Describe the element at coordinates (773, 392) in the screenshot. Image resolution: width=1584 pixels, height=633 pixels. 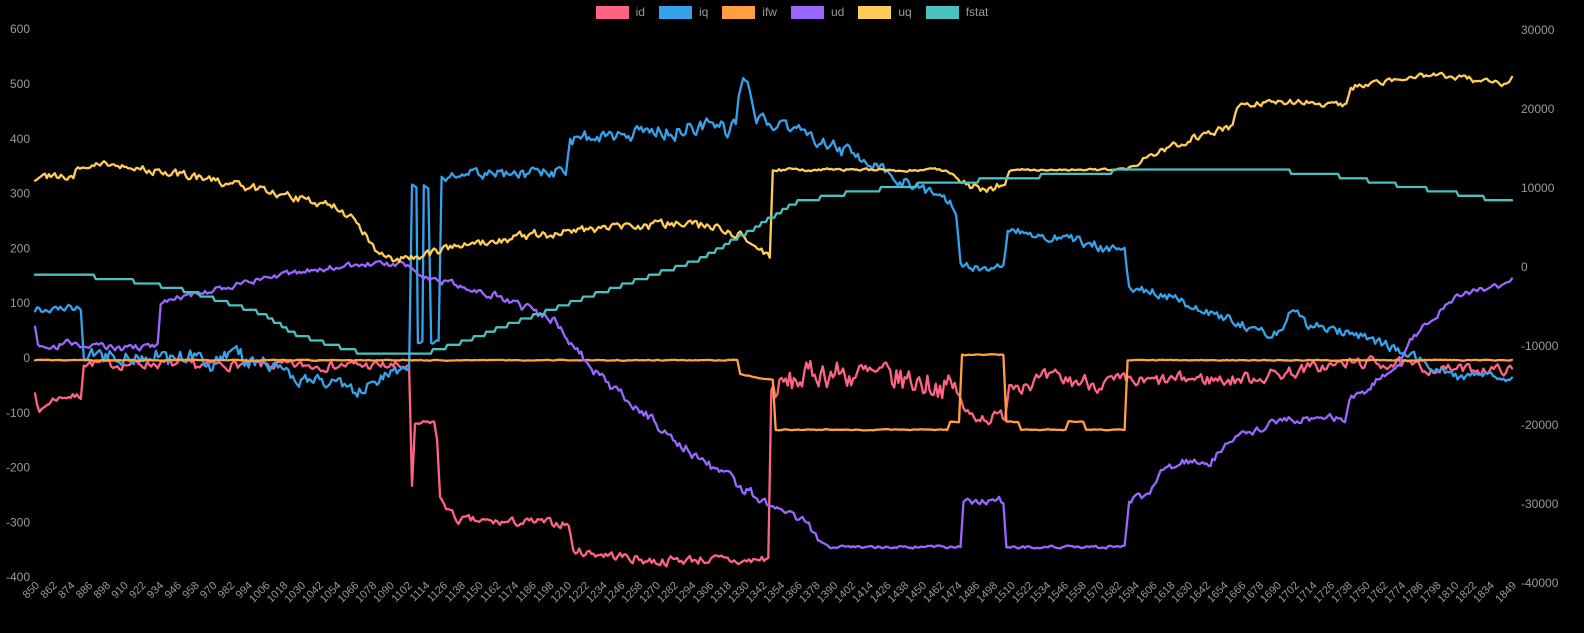
I see `series-line-ifw` at that location.